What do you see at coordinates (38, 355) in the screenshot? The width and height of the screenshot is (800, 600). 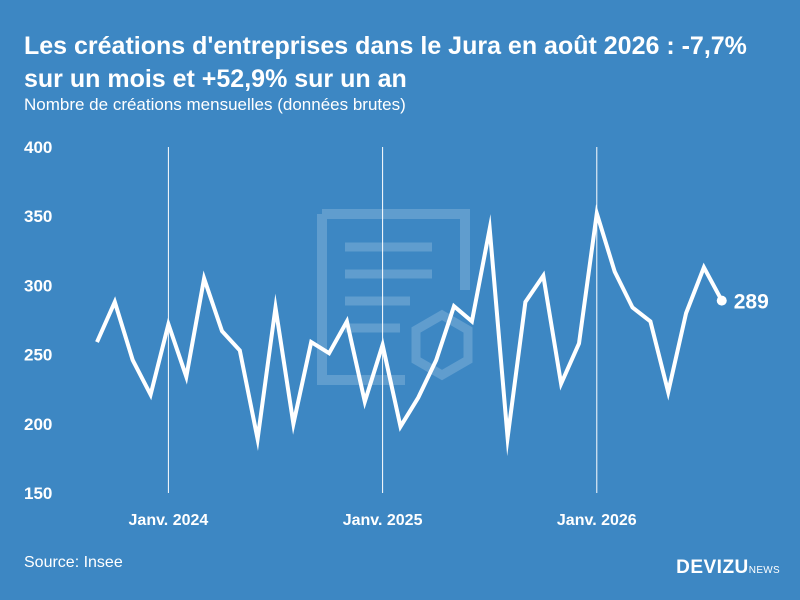 I see `y-tick-label: 250` at bounding box center [38, 355].